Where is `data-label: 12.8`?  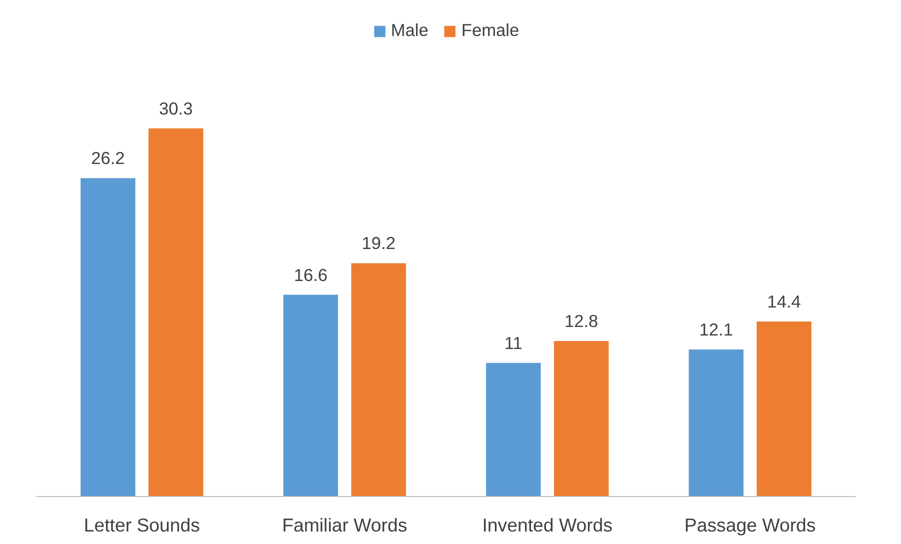
data-label: 12.8 is located at coordinates (581, 320).